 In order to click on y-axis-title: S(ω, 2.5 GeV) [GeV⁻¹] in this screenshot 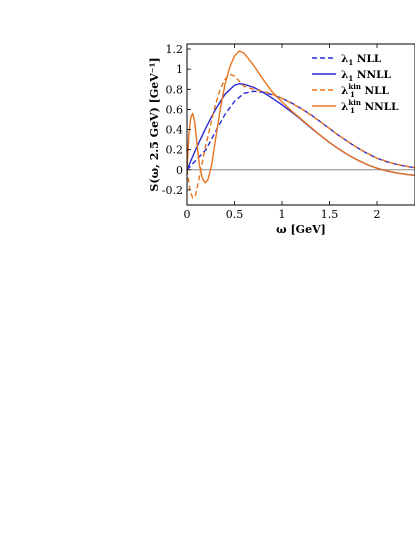, I will do `click(154, 124)`.